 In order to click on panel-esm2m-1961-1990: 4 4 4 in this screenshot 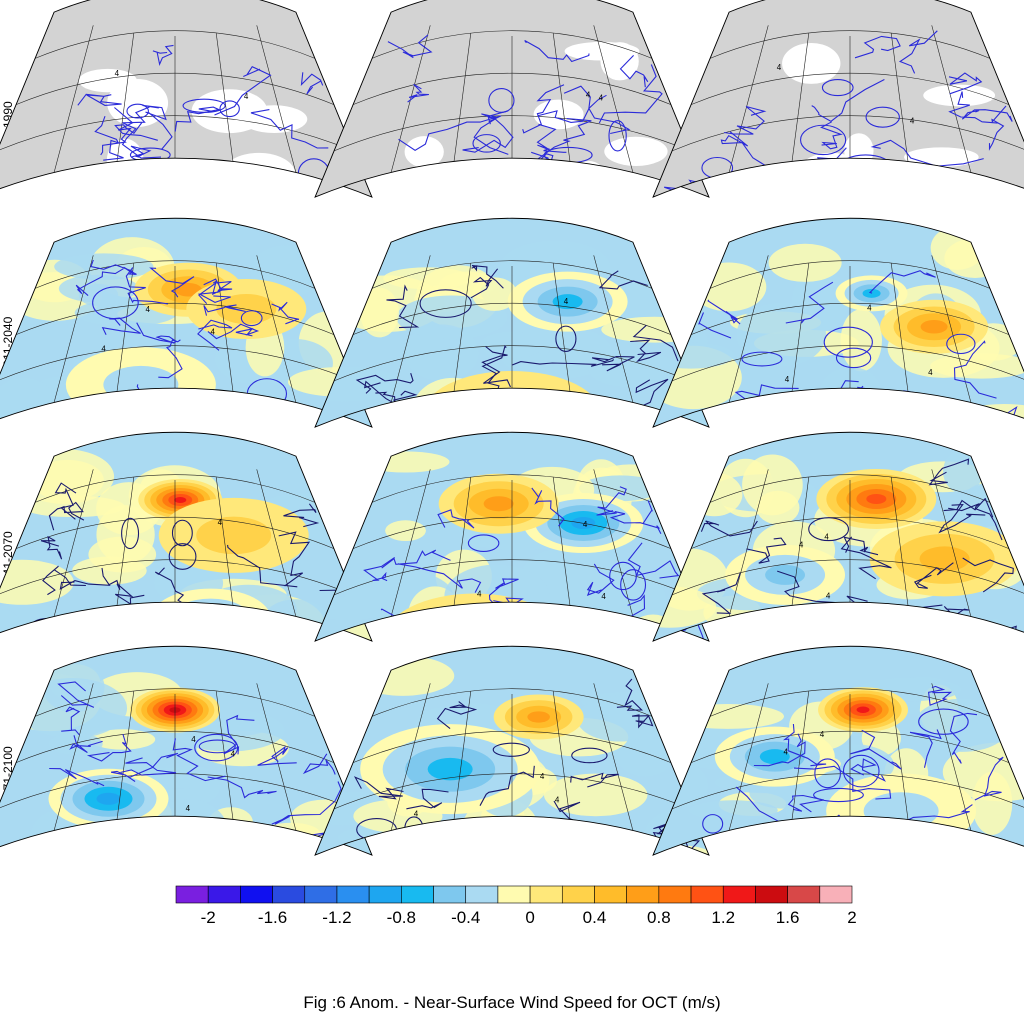, I will do `click(838, 99)`.